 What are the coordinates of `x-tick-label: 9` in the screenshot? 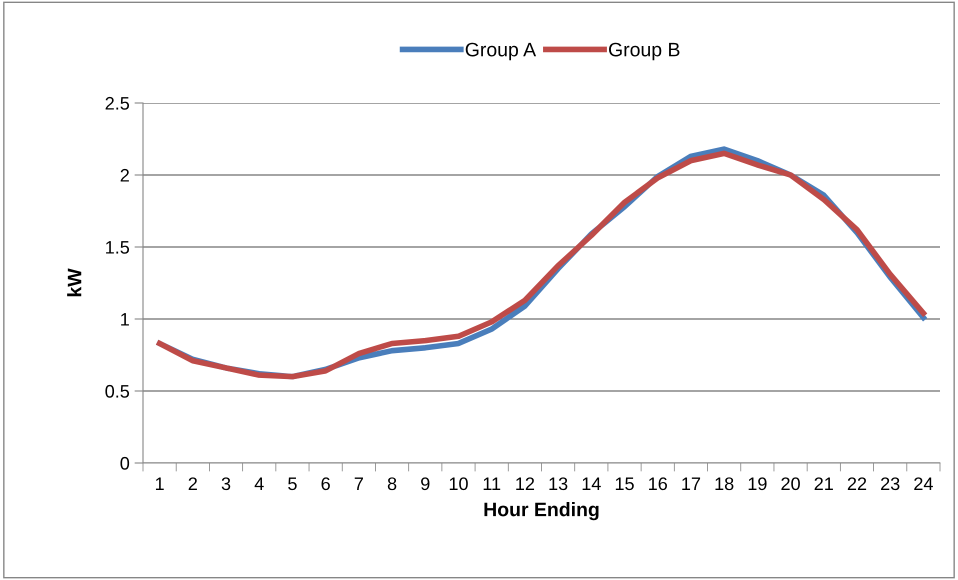 It's located at (425, 483).